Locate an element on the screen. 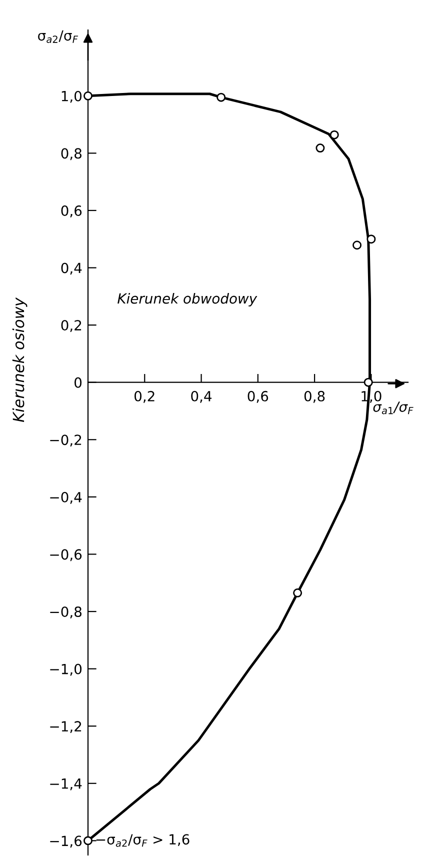  y-tick-label: −0,6 is located at coordinates (66, 555).